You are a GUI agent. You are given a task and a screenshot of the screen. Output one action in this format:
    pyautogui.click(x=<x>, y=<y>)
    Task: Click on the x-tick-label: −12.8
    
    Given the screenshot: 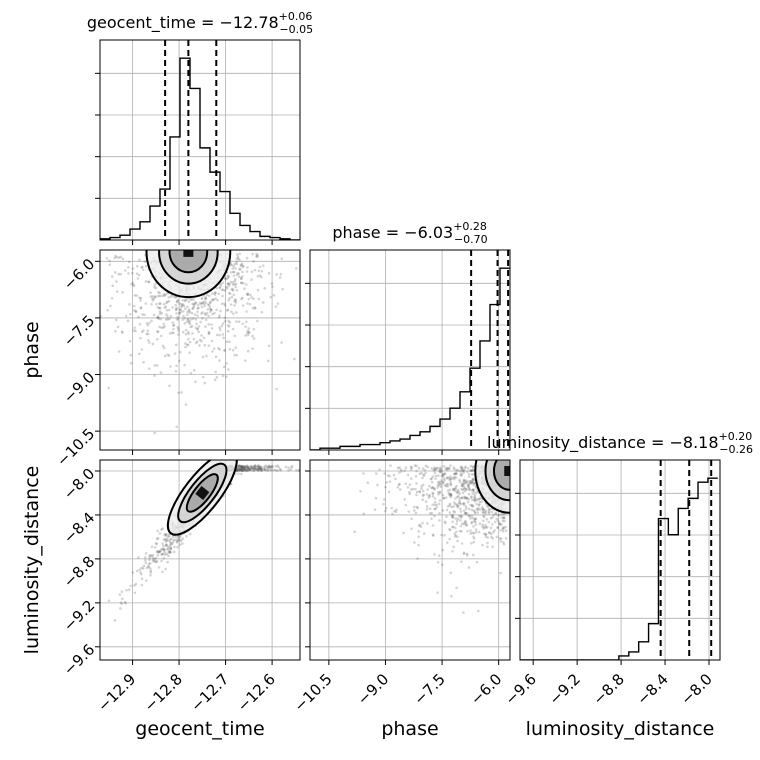 What is the action you would take?
    pyautogui.click(x=163, y=692)
    